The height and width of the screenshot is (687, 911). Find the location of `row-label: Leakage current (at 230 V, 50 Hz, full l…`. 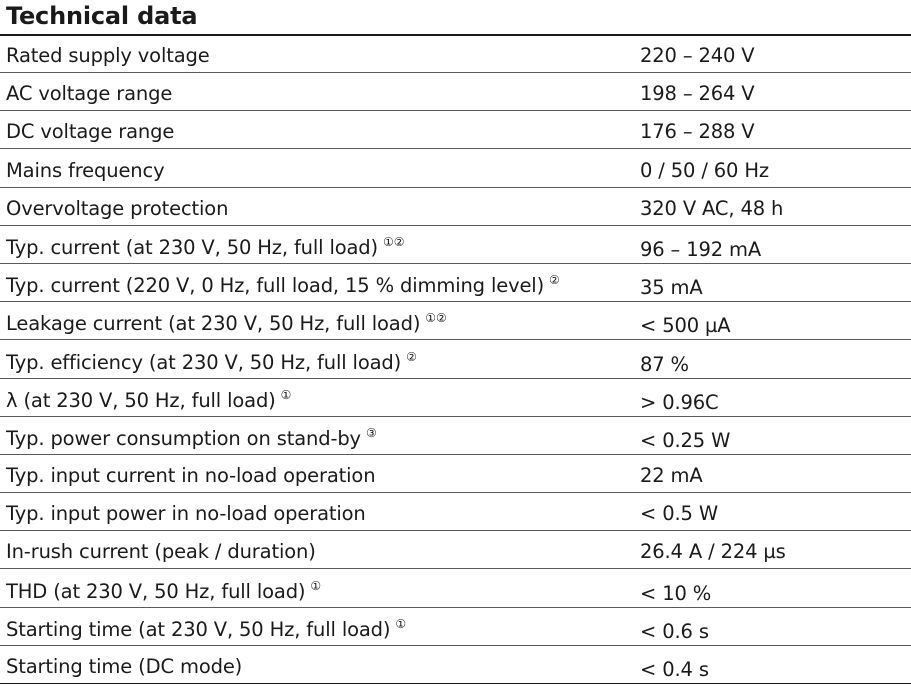

row-label: Leakage current (at 230 V, 50 Hz, full l… is located at coordinates (226, 323).